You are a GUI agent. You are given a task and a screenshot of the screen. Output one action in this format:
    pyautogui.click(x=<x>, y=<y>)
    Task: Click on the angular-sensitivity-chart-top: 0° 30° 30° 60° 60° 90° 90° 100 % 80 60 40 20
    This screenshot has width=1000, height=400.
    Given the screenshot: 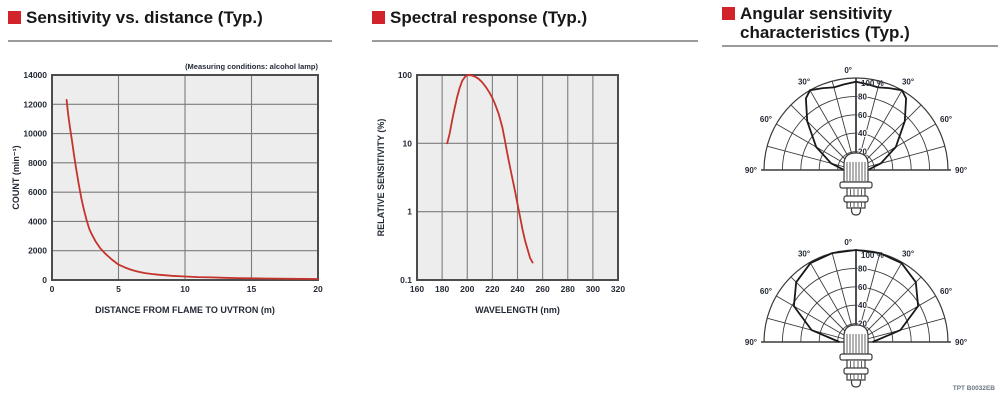 What is the action you would take?
    pyautogui.click(x=856, y=141)
    